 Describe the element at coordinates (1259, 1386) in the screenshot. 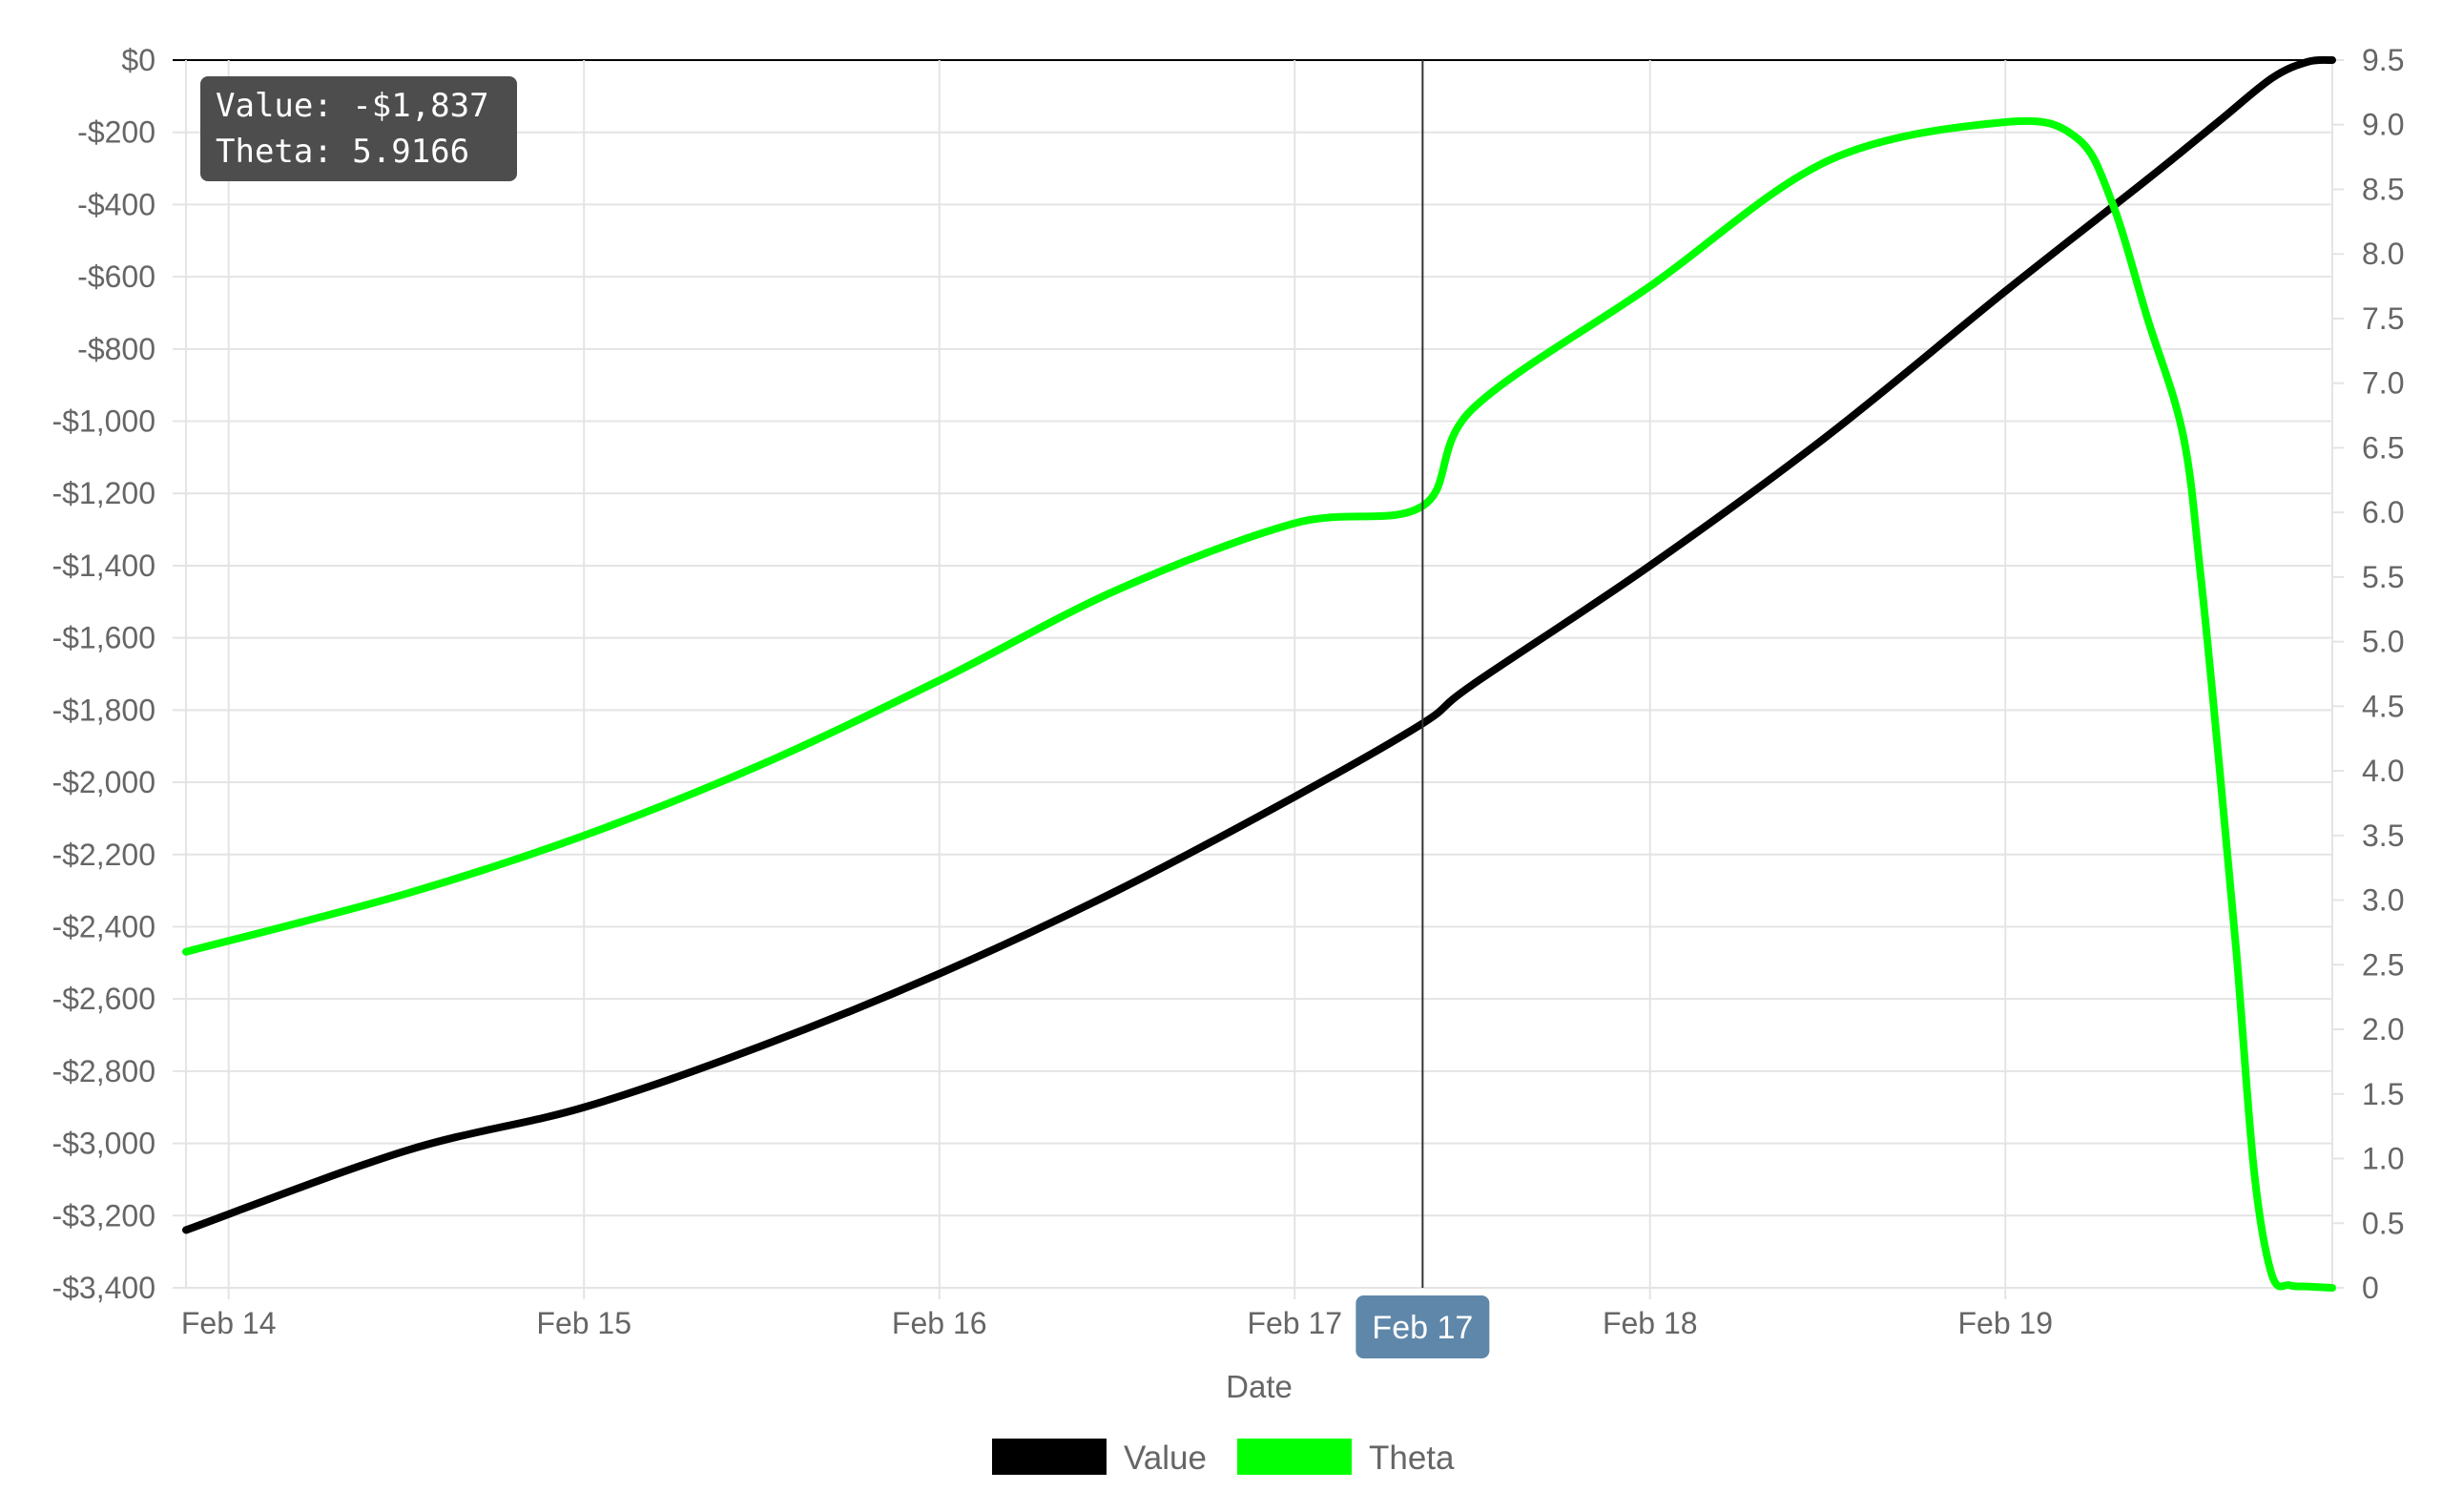

I see `x-axis-title: Date` at that location.